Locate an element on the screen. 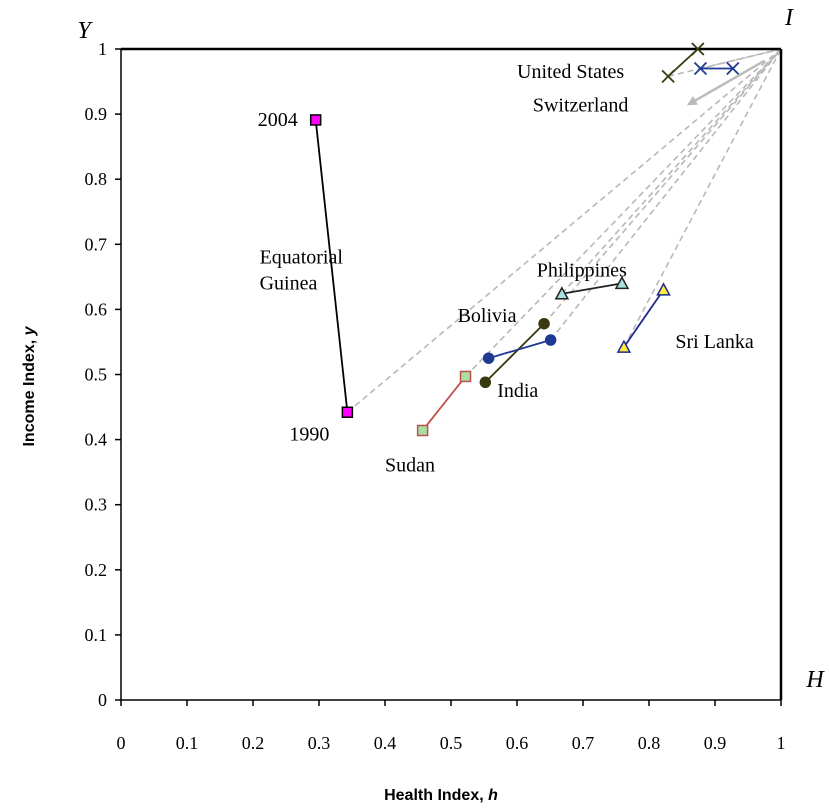 Image resolution: width=829 pixels, height=810 pixels. series-line-sudan is located at coordinates (444, 403).